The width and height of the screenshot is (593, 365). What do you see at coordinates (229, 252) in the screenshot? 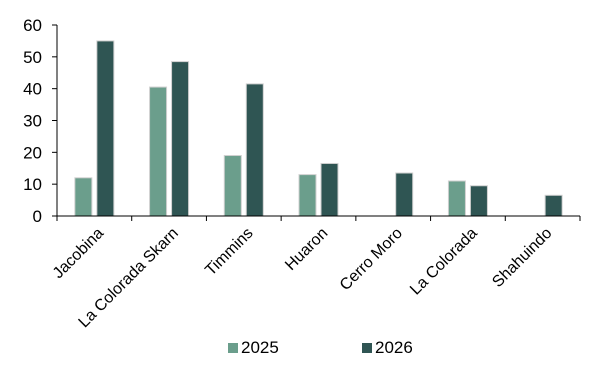
I see `x-category-label: Timmins` at bounding box center [229, 252].